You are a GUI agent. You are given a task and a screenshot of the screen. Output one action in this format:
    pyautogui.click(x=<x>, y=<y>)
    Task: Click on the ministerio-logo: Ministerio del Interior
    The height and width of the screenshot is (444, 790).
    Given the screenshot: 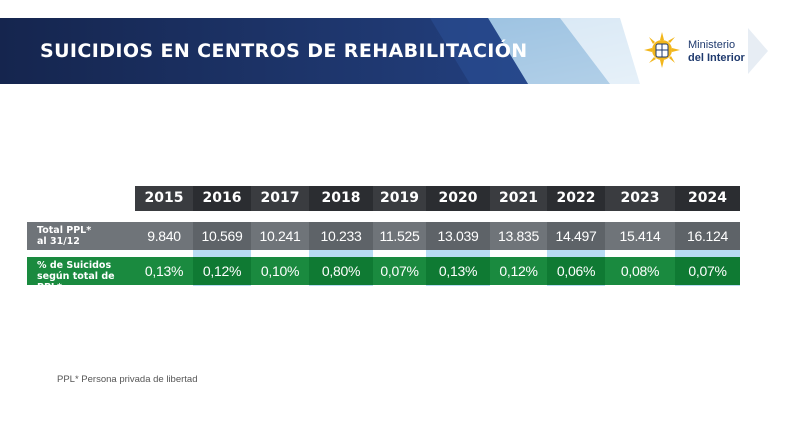 What is the action you would take?
    pyautogui.click(x=702, y=52)
    